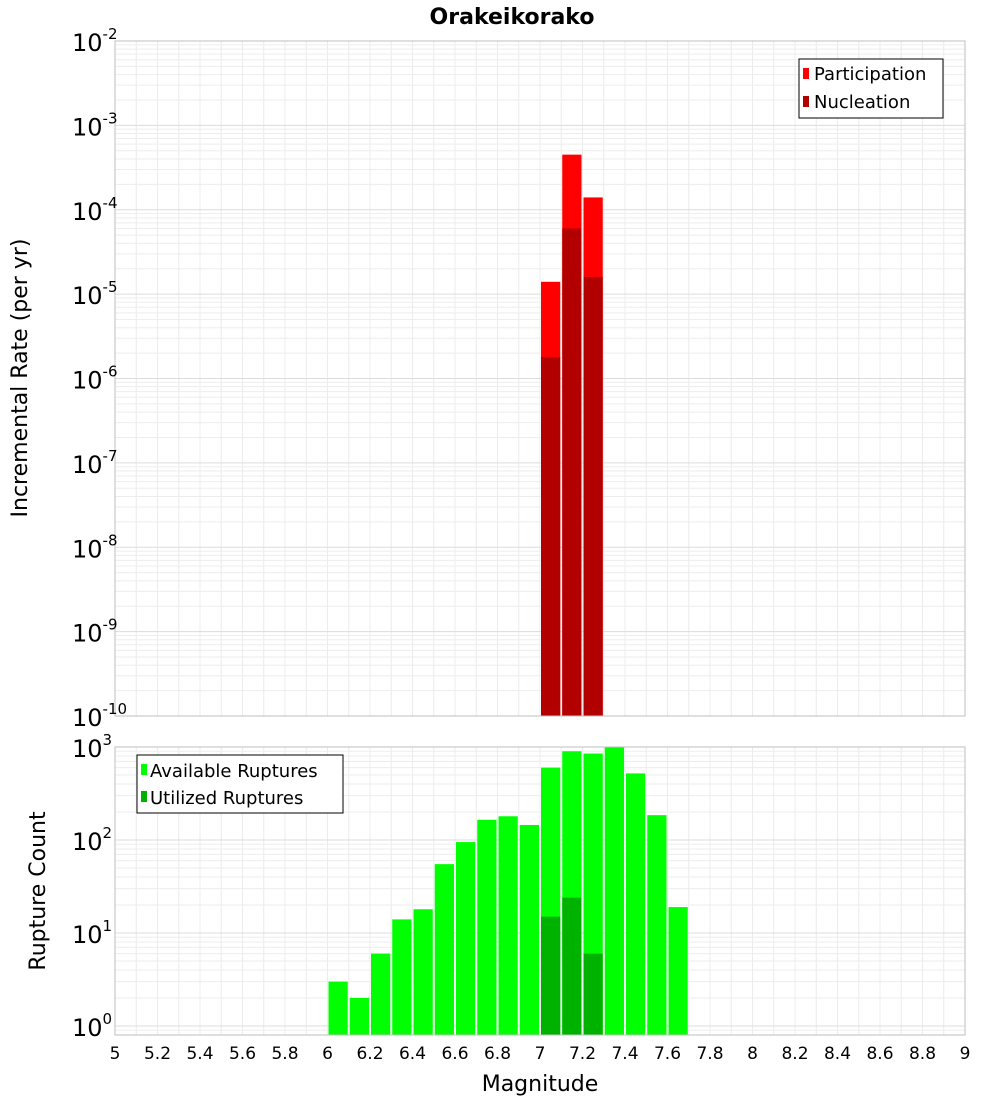 The width and height of the screenshot is (1000, 1100). I want to click on magnitude-x-tick-label: 5.2, so click(157, 1054).